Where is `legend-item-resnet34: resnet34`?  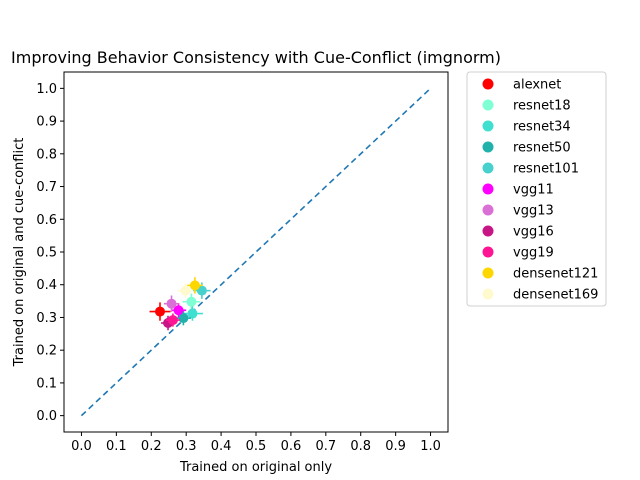 legend-item-resnet34: resnet34 is located at coordinates (526, 127).